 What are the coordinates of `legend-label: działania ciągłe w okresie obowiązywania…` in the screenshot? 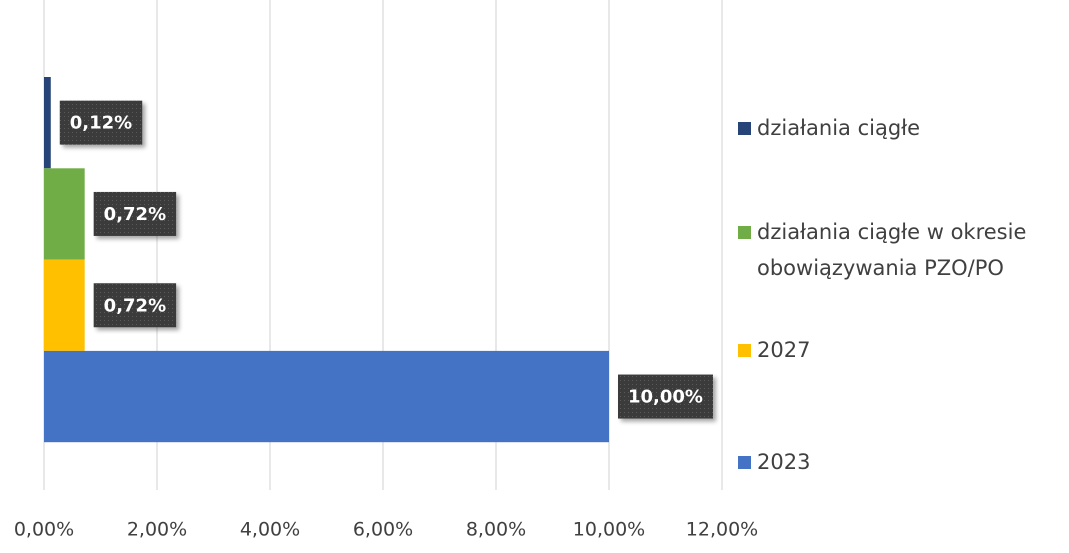 It's located at (892, 250).